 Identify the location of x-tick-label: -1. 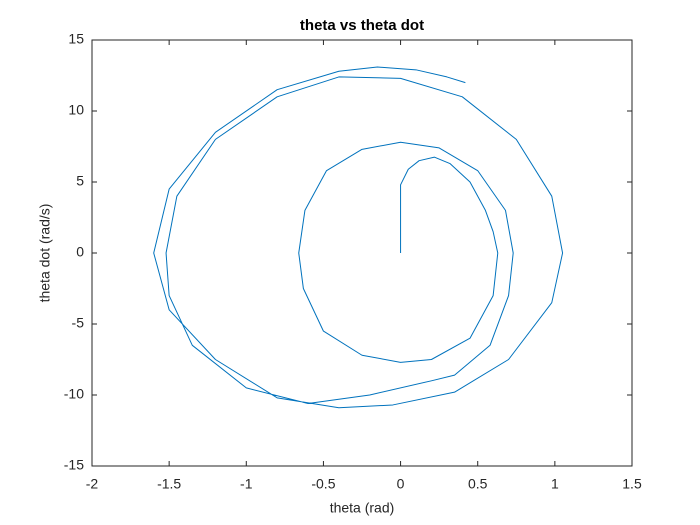
(246, 484).